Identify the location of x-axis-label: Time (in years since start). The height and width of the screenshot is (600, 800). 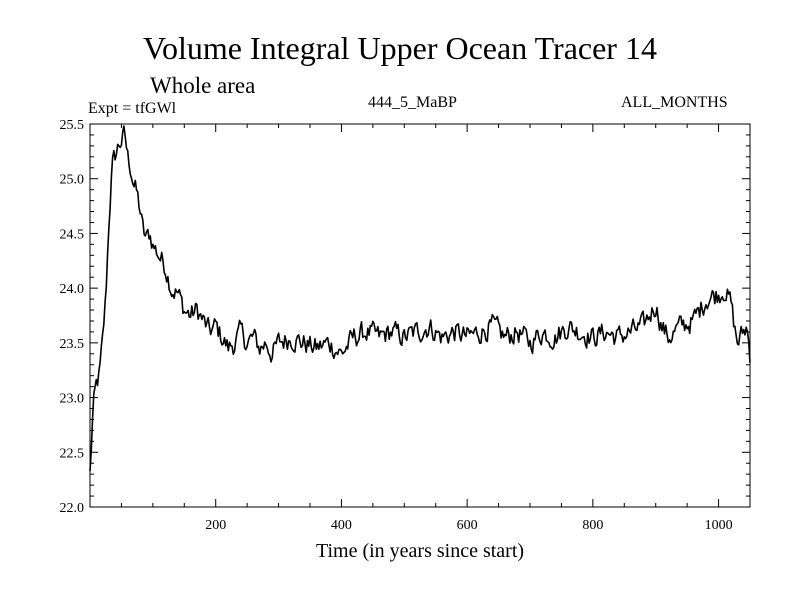
(420, 551).